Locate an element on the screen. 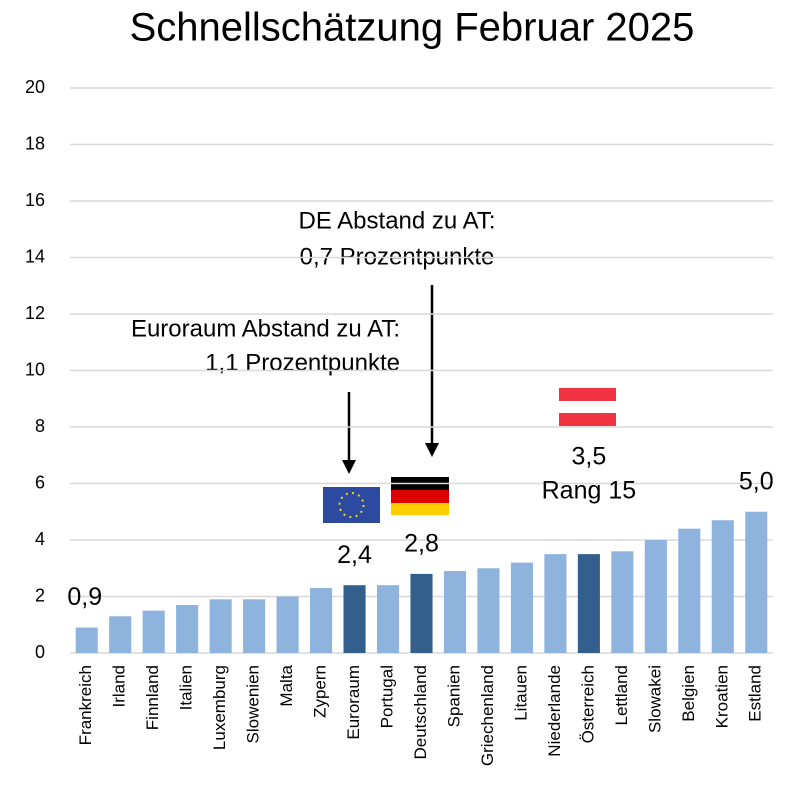  x-tick-label: Portugal is located at coordinates (387, 696).